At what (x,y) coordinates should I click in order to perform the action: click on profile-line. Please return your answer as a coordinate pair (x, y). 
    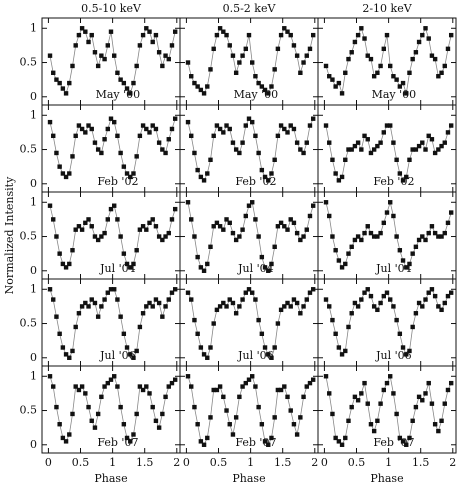
    Looking at the image, I should click on (250, 410).